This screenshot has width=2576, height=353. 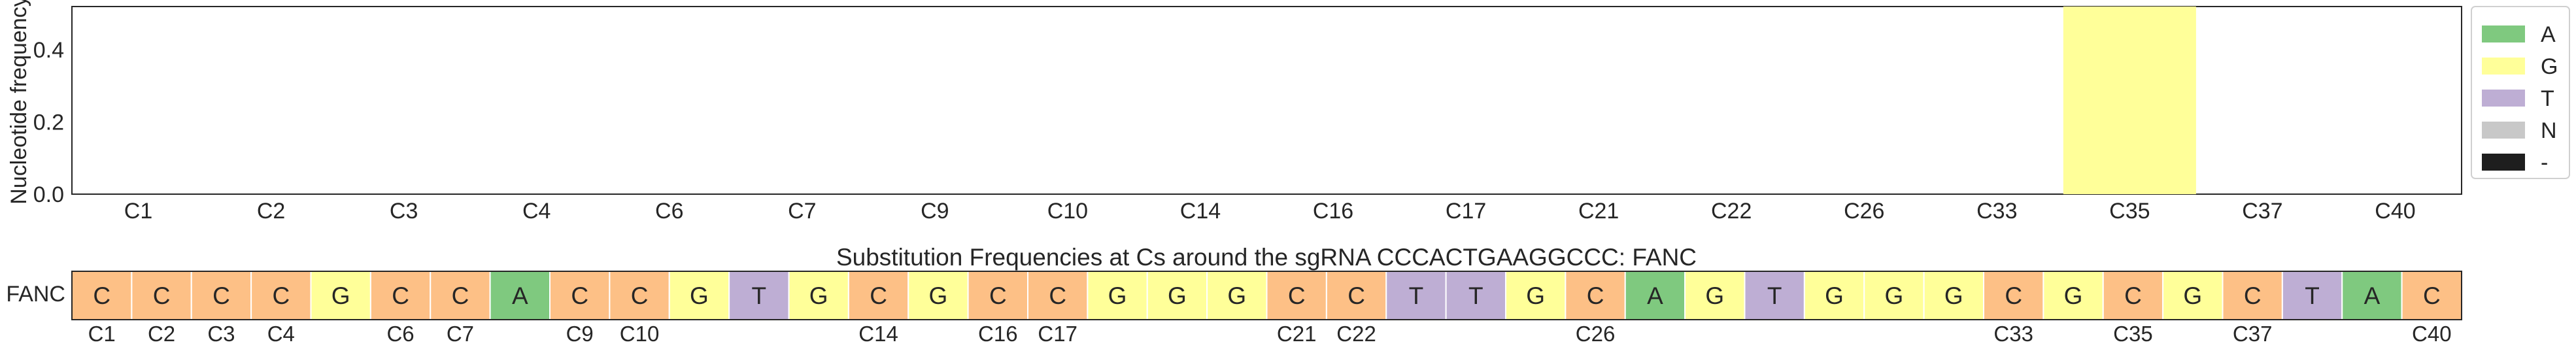 What do you see at coordinates (878, 334) in the screenshot?
I see `sequence-c-label: C14` at bounding box center [878, 334].